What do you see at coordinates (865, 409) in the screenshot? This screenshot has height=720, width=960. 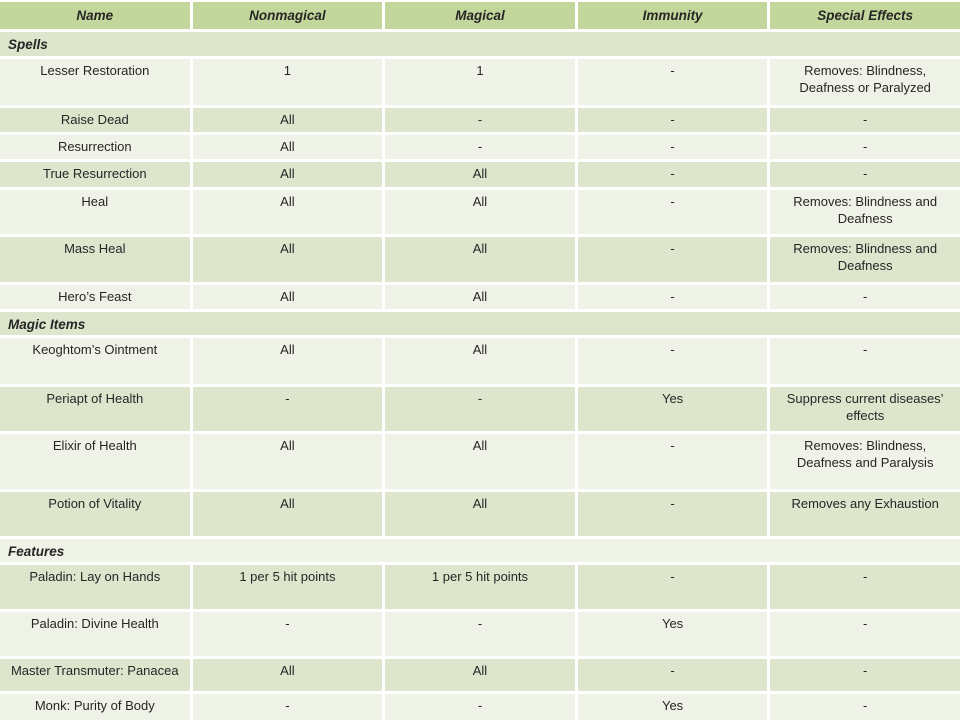 I see `cell-special-effects: Suppress current diseases’ effects` at bounding box center [865, 409].